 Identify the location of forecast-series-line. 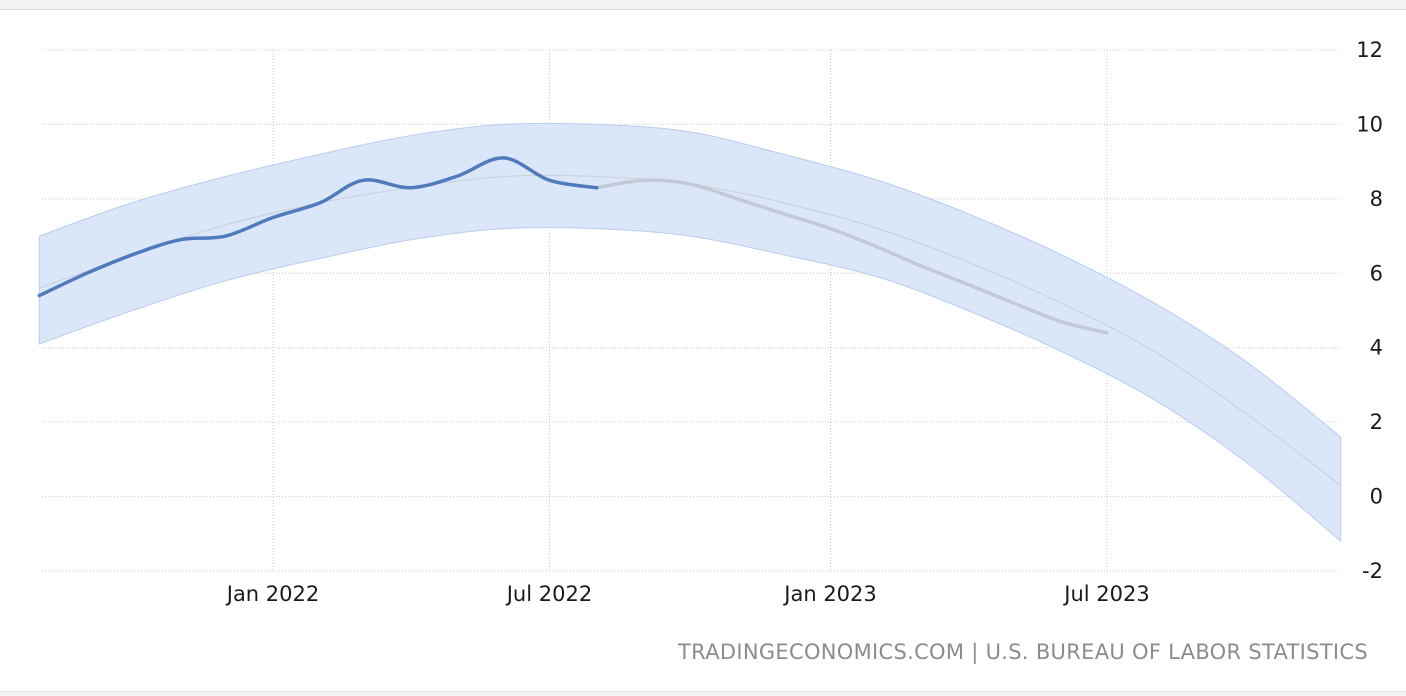
(852, 256).